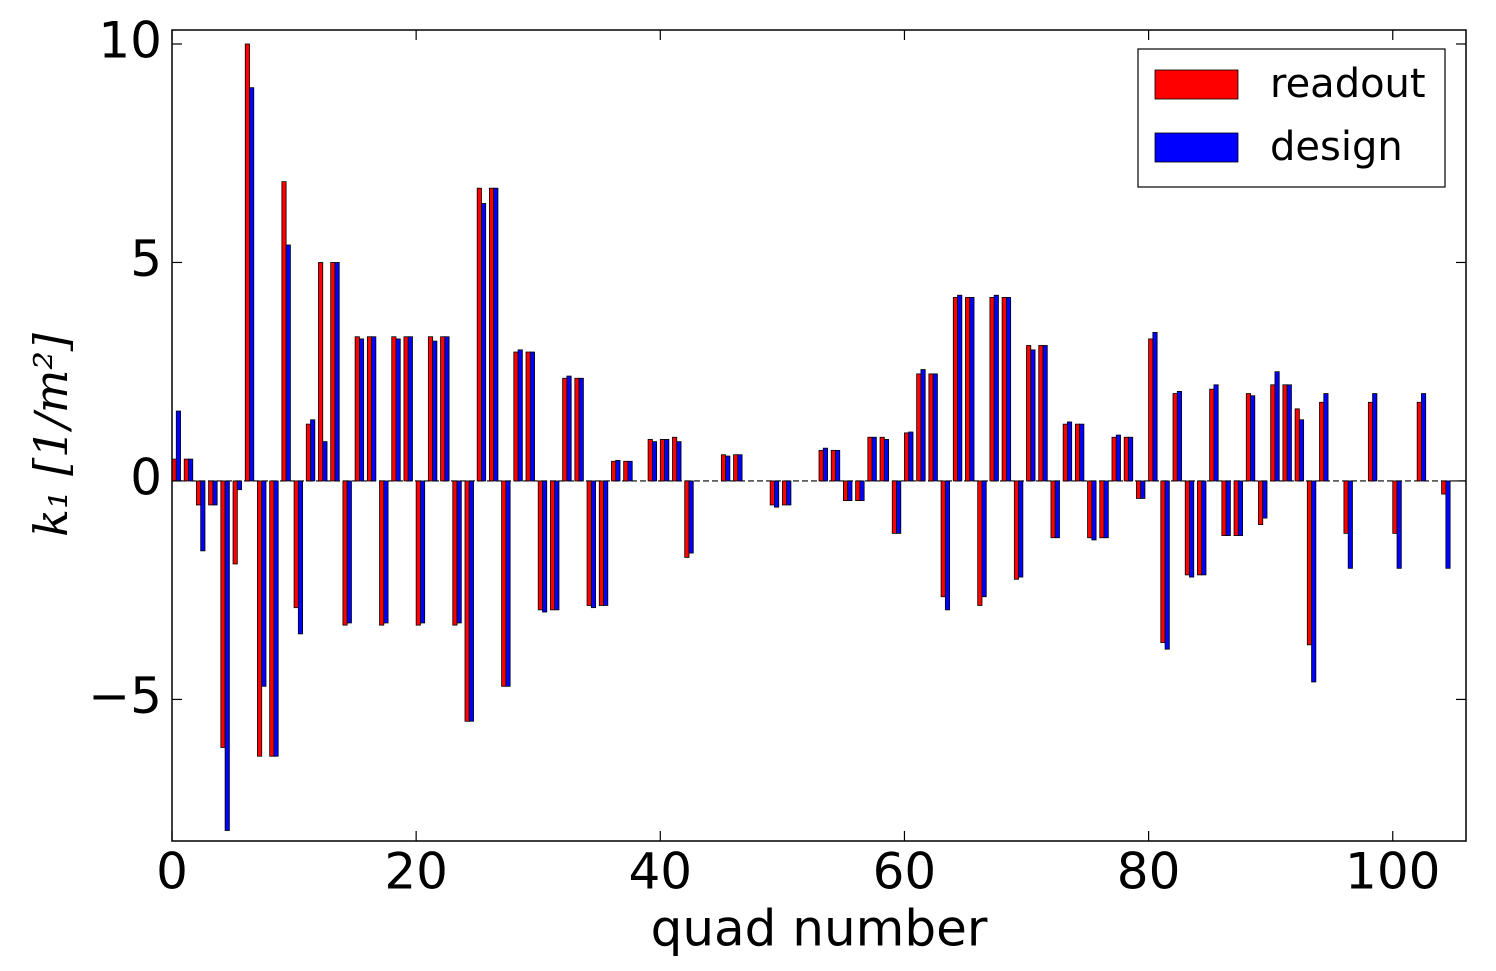 This screenshot has width=1496, height=971. Describe the element at coordinates (1149, 872) in the screenshot. I see `x-tick-label: 80` at that location.